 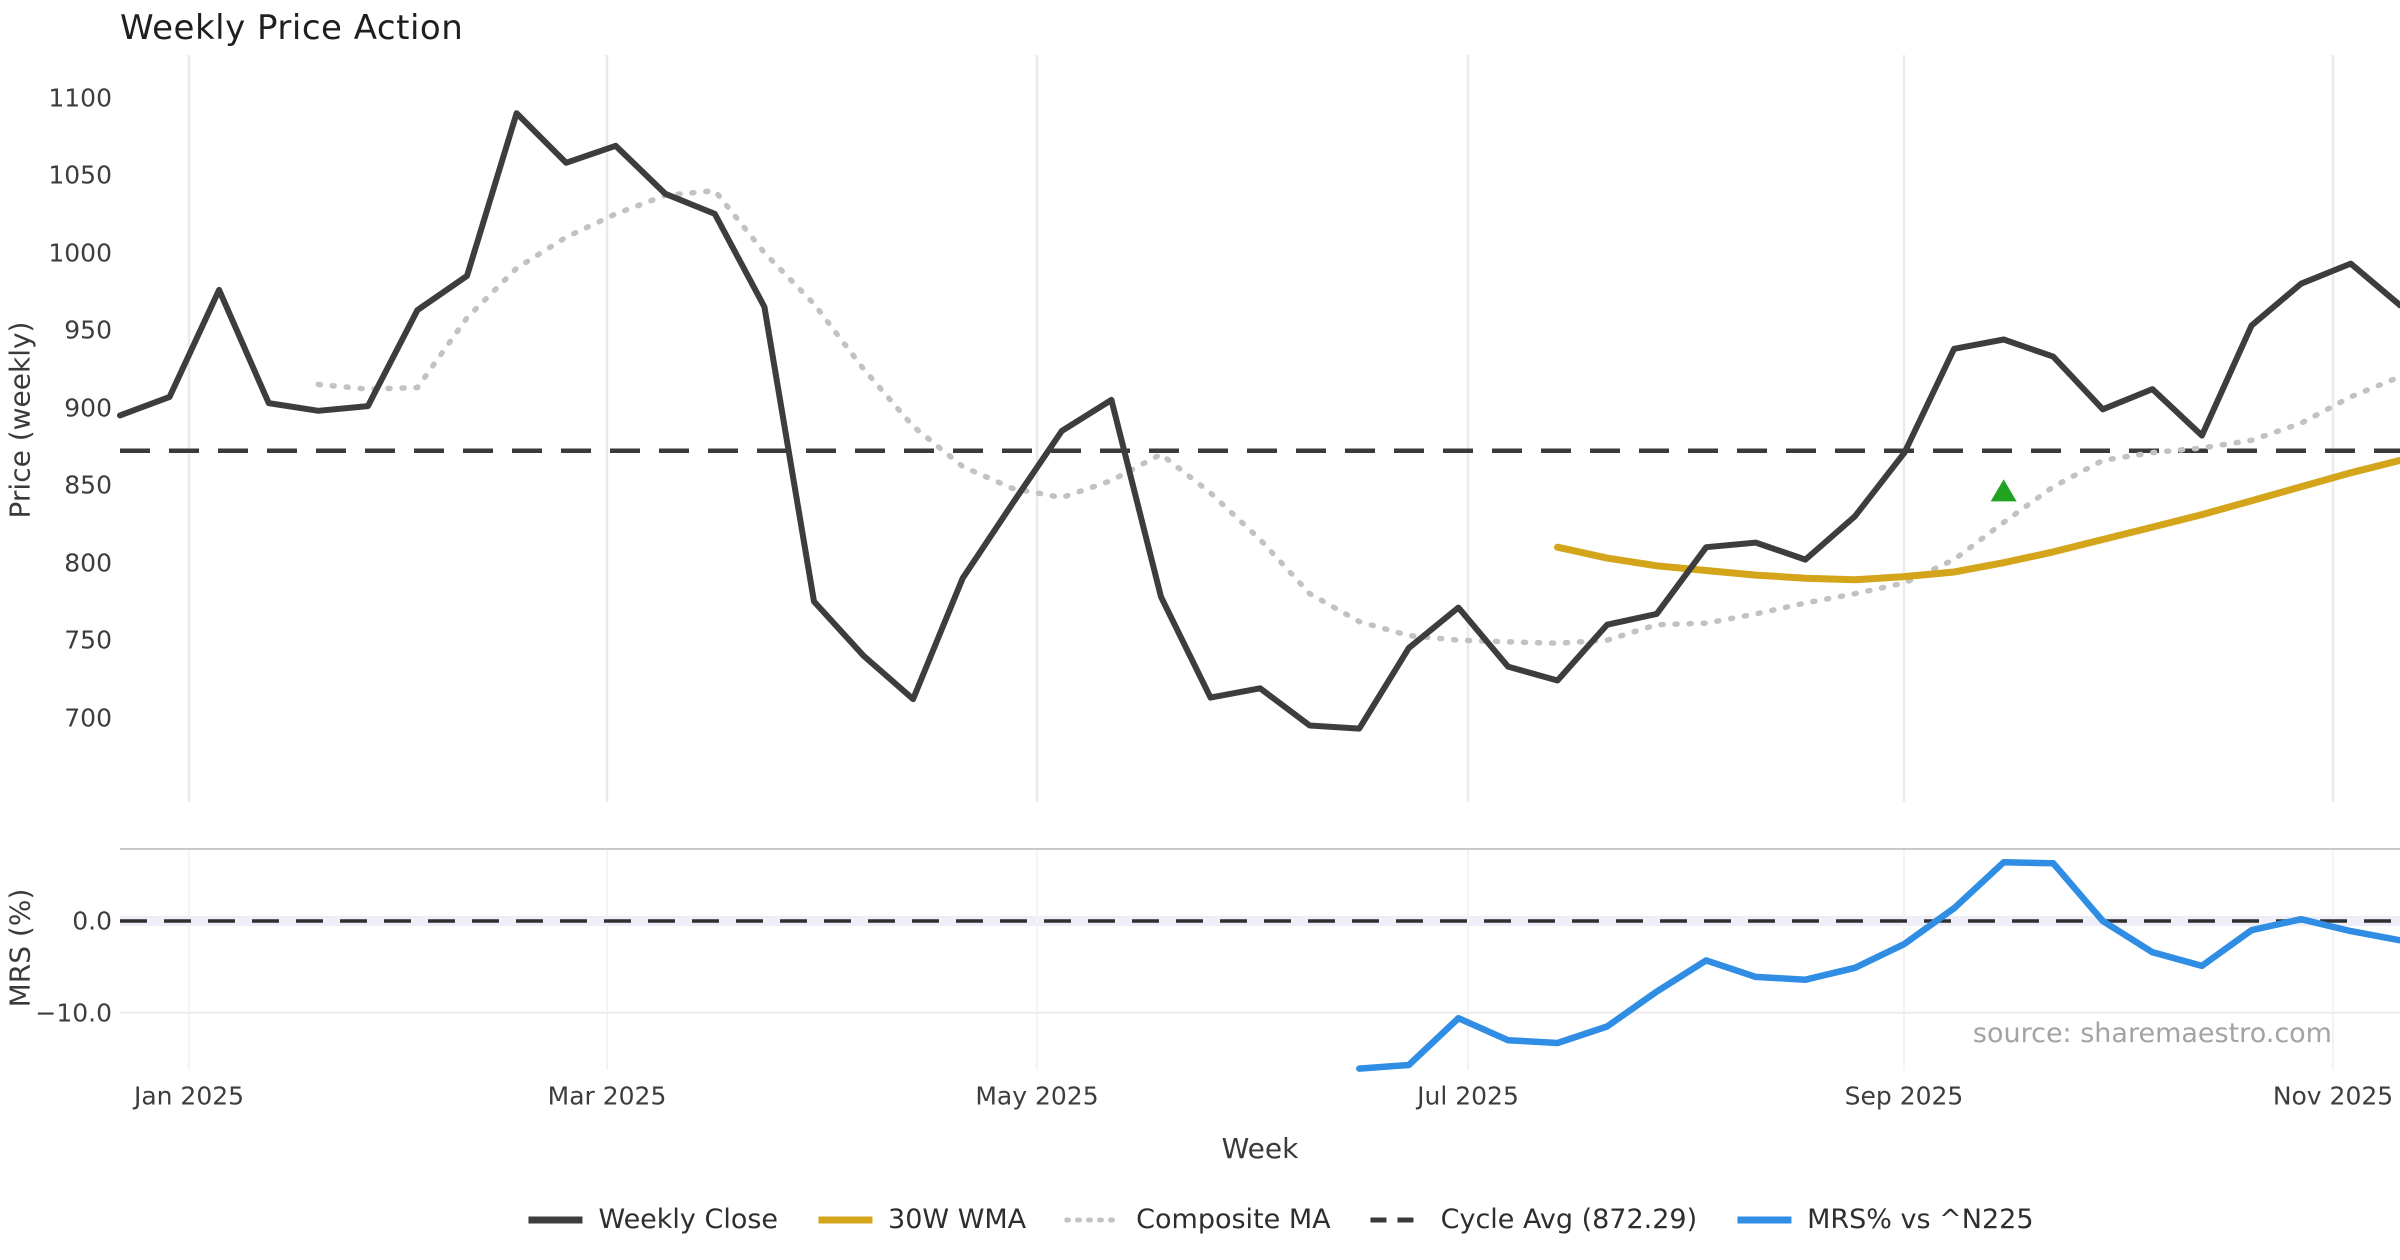 I want to click on price-ytick-label: 1000, so click(x=80, y=253).